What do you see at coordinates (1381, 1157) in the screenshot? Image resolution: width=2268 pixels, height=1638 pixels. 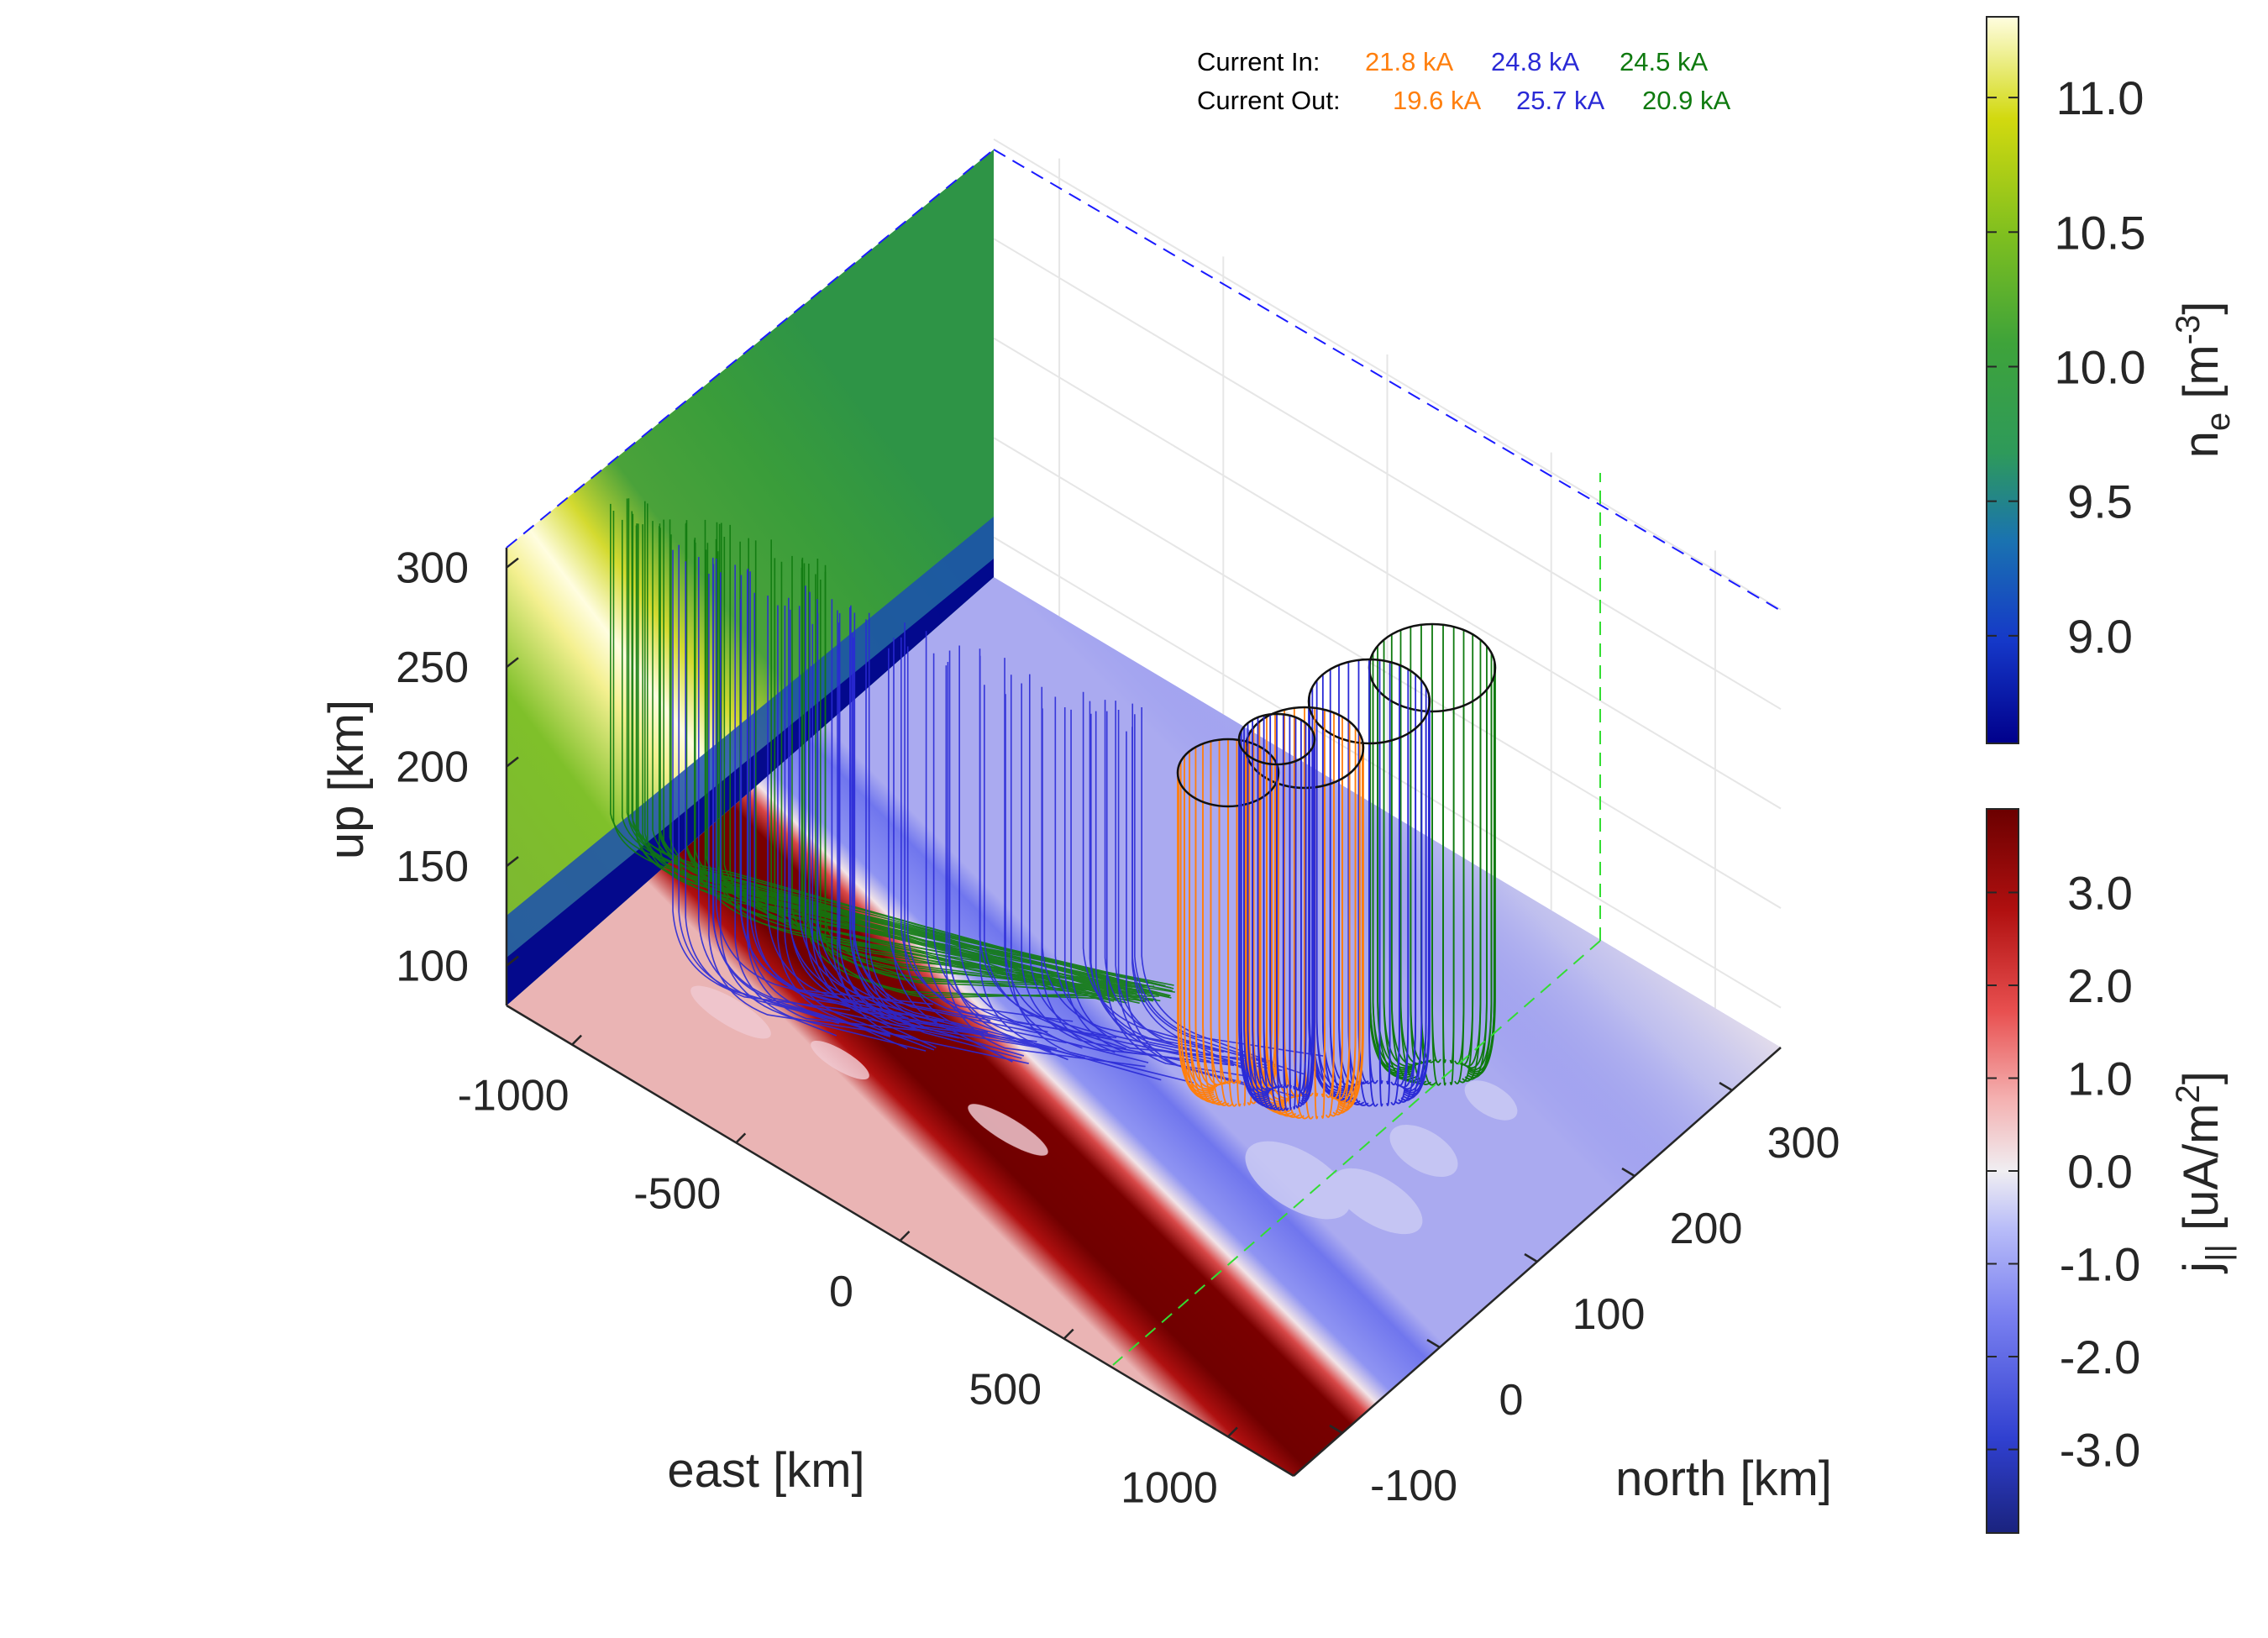 I see `floor-light-patches` at bounding box center [1381, 1157].